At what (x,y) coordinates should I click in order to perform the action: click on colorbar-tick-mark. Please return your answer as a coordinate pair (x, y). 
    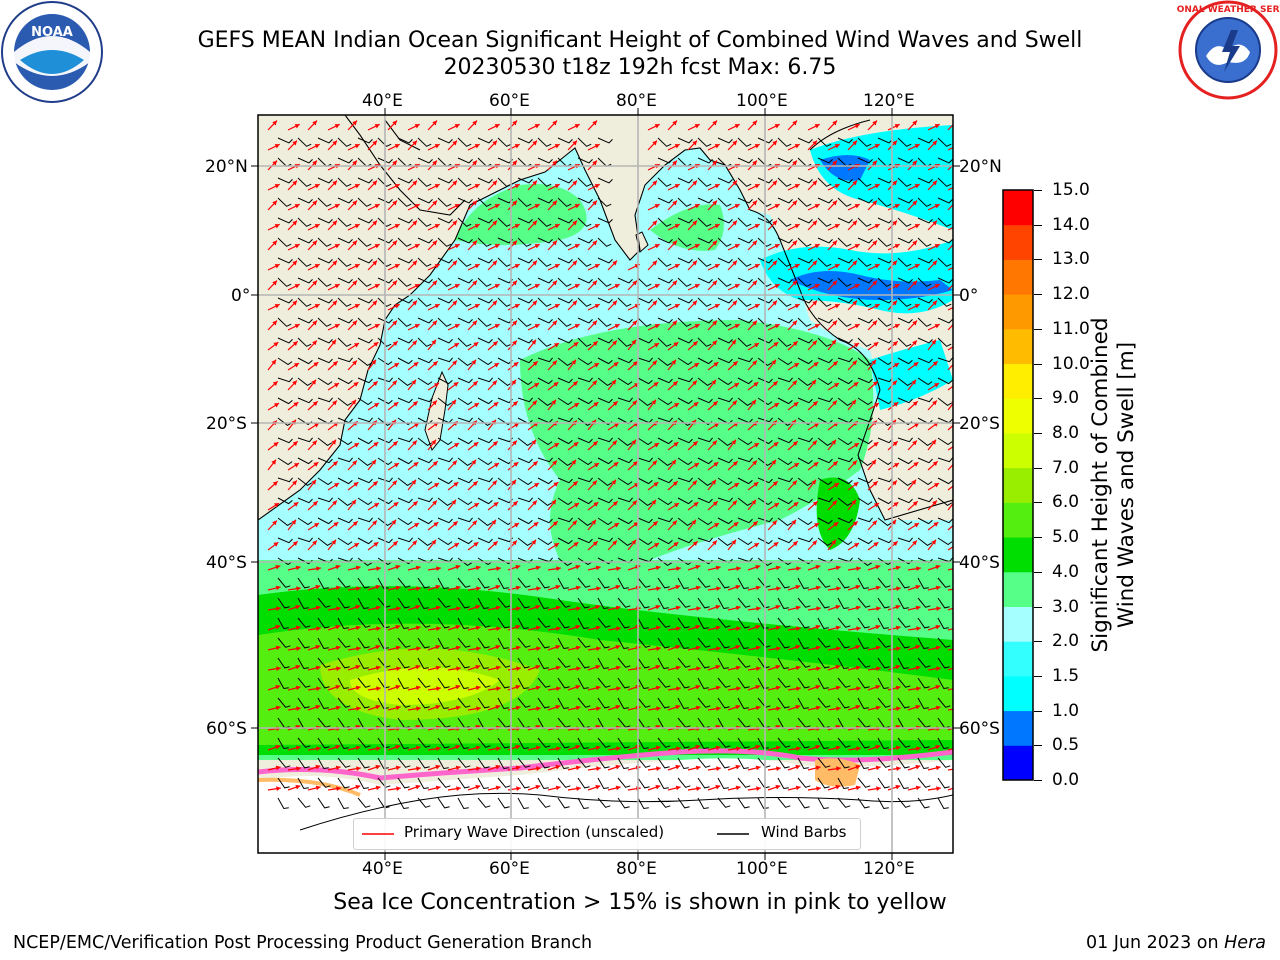
    Looking at the image, I should click on (1038, 676).